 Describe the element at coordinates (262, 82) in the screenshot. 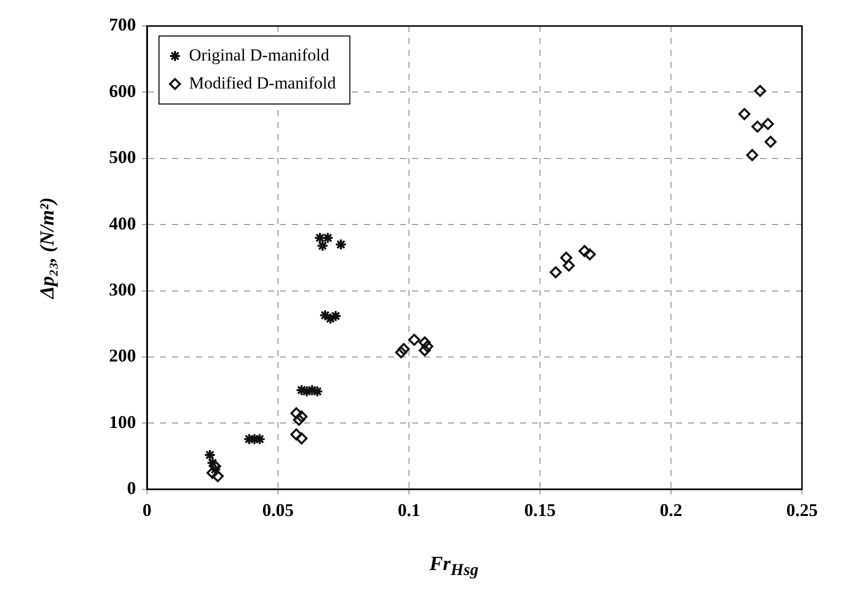

I see `legend-label: Modified D-manifold` at that location.